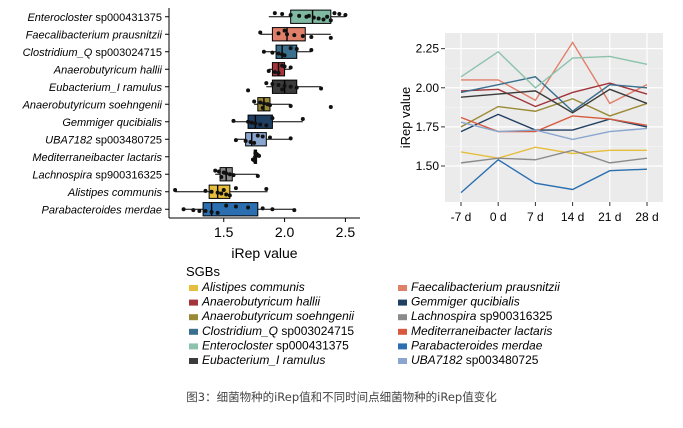 The height and width of the screenshot is (428, 683). Describe the element at coordinates (278, 331) in the screenshot. I see `legend-label-6: Clostridium_Q sp003024715` at that location.